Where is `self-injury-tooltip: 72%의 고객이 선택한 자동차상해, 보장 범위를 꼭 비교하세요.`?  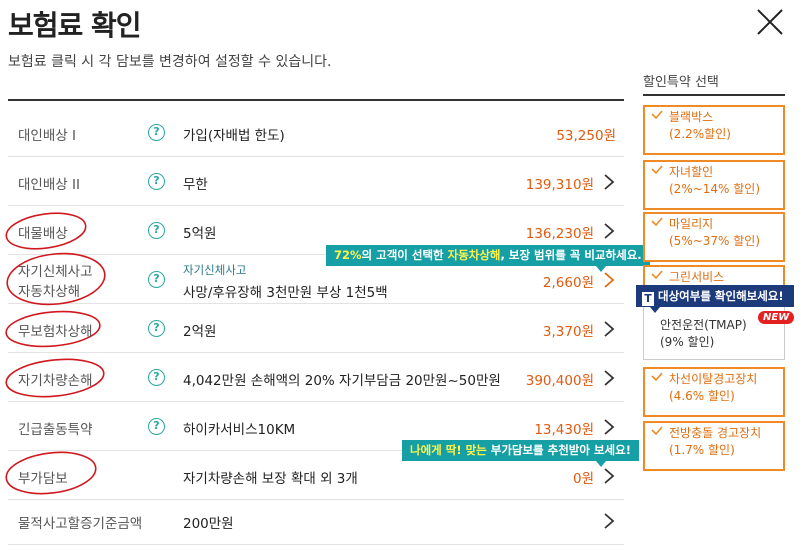 self-injury-tooltip: 72%의 고객이 선택한 자동차상해, 보장 범위를 꼭 비교하세요. is located at coordinates (488, 258).